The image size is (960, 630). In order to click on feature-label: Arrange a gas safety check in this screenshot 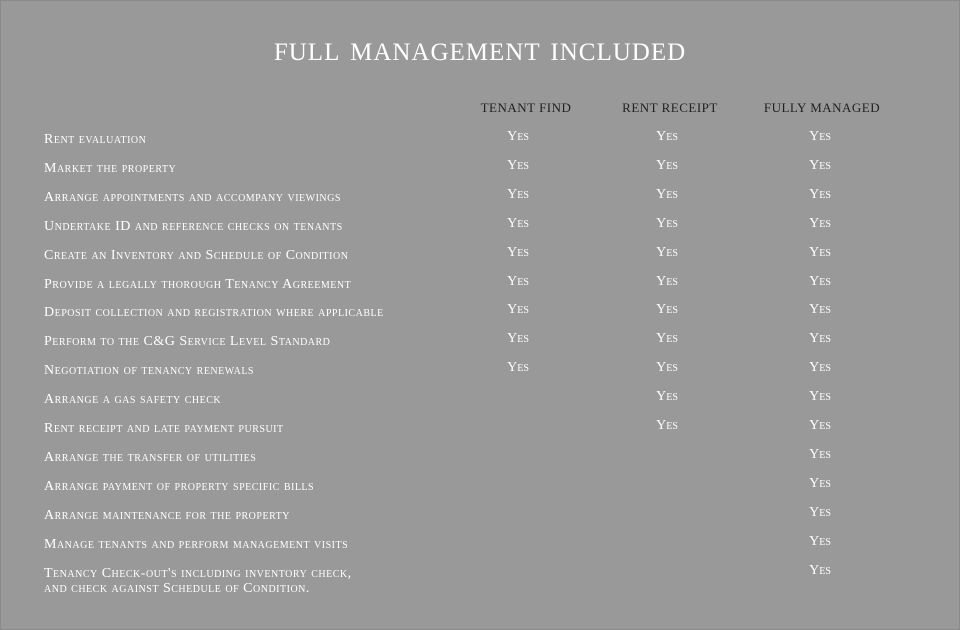, I will do `click(132, 399)`.